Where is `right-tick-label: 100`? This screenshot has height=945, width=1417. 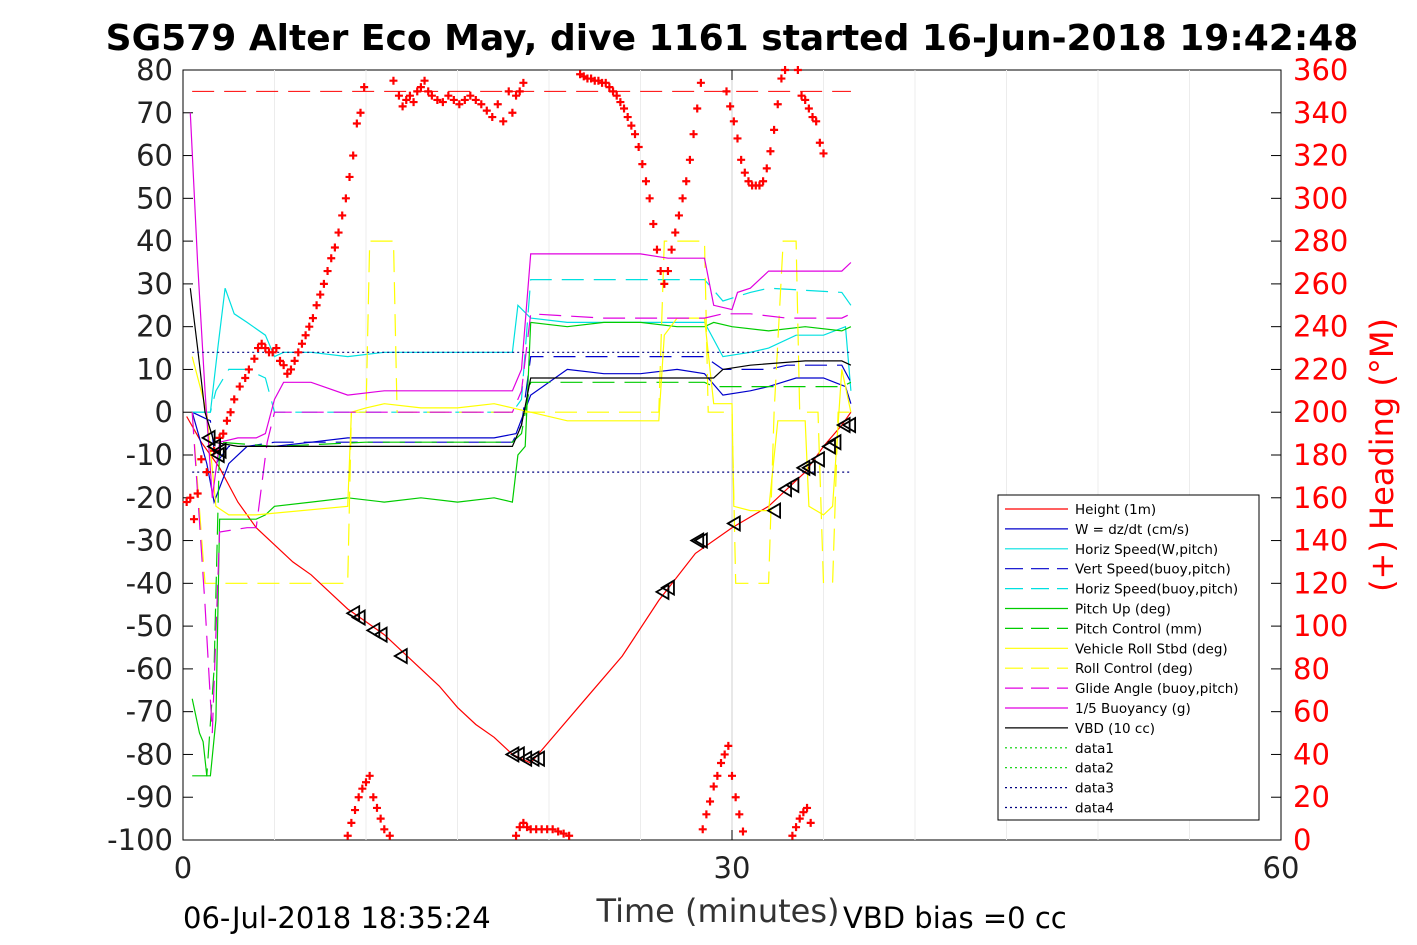 right-tick-label: 100 is located at coordinates (1320, 626).